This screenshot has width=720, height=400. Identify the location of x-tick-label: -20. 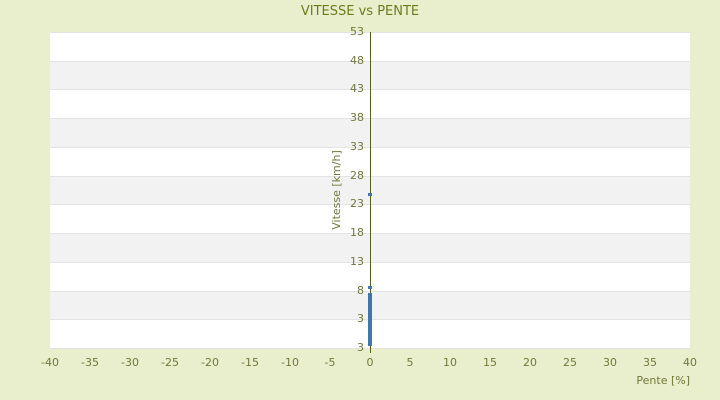
(210, 362).